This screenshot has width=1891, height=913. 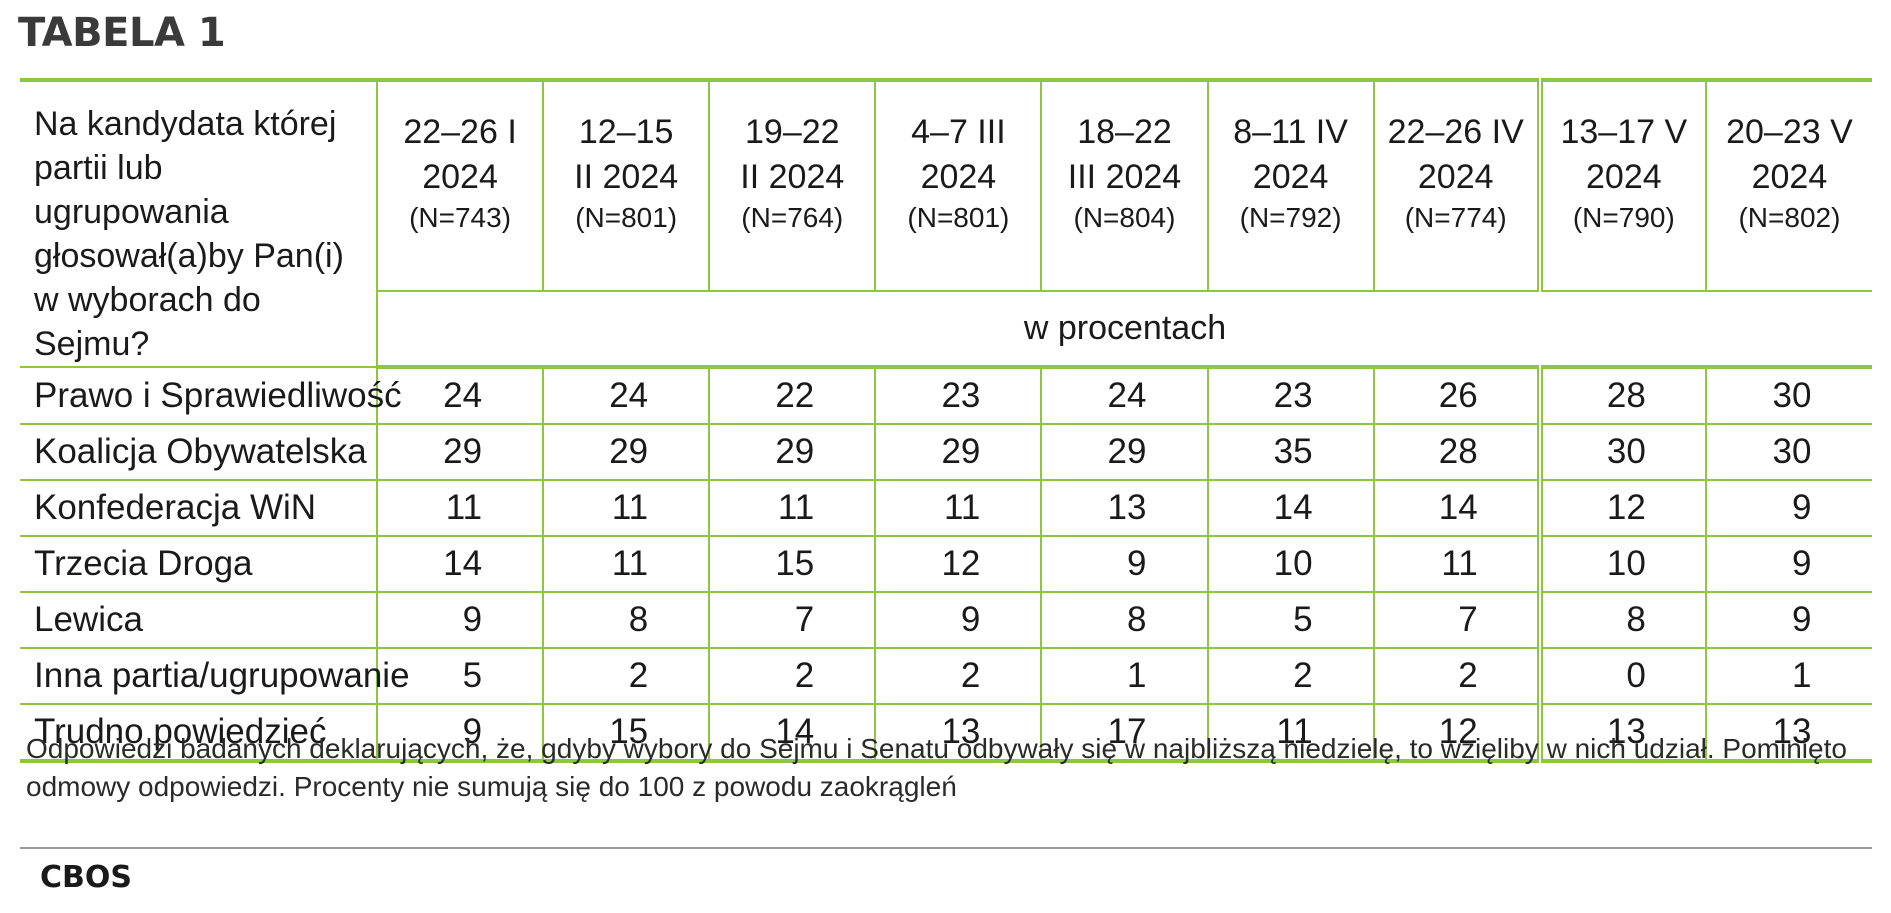 I want to click on cell-value: 10, so click(x=1293, y=563).